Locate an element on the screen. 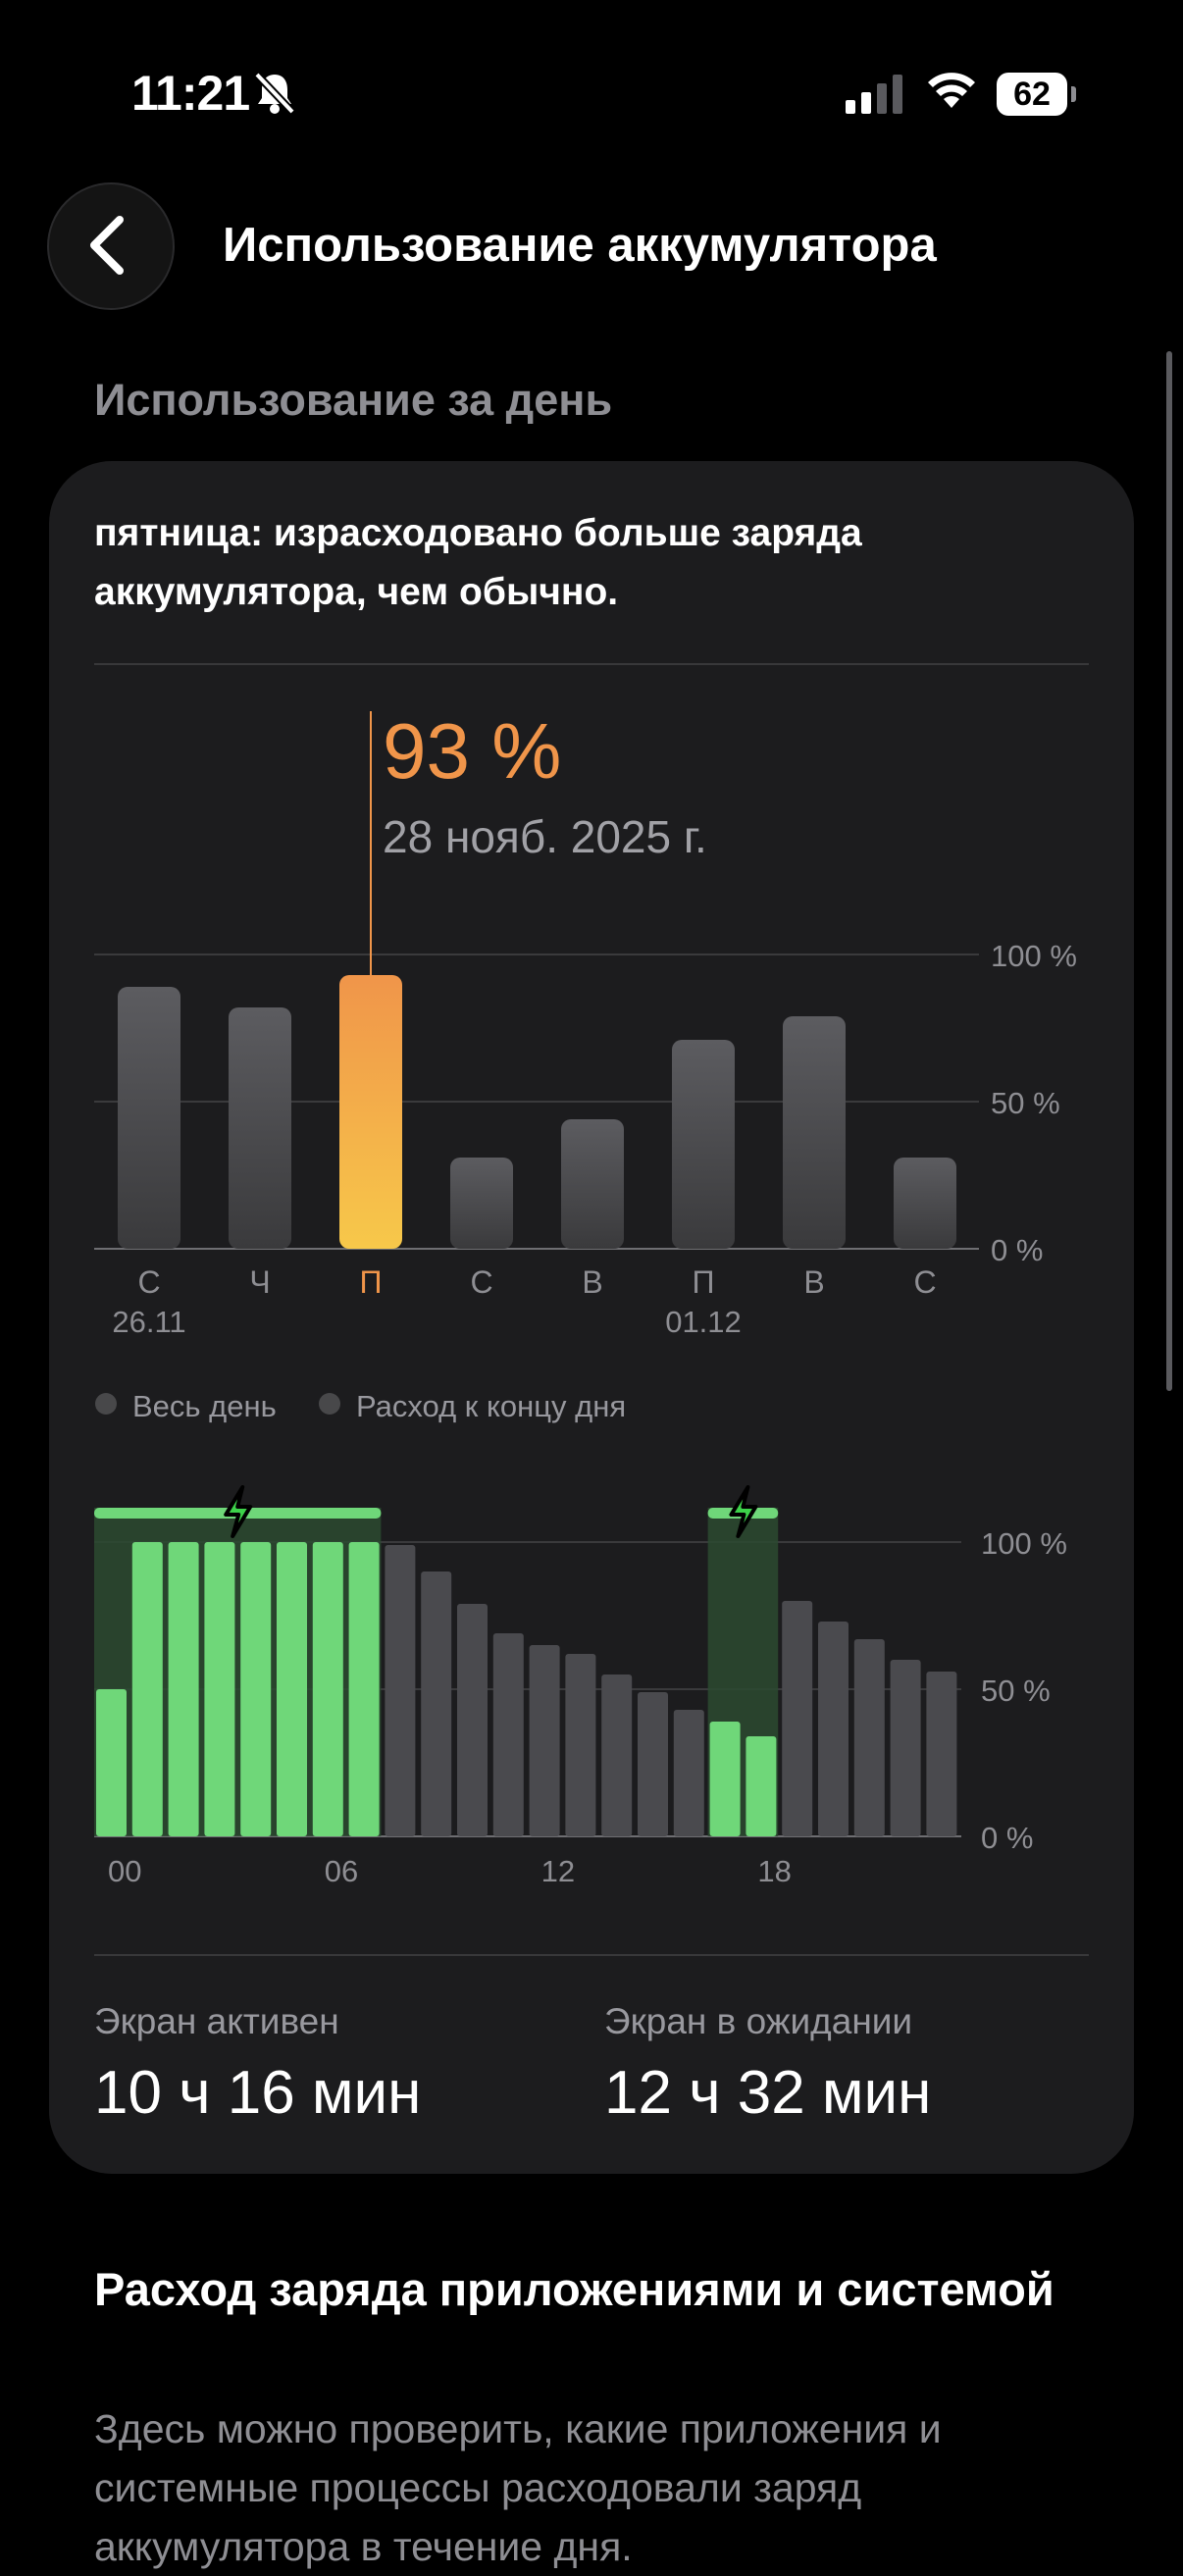 Image resolution: width=1183 pixels, height=2576 pixels. status-time: 11:21 is located at coordinates (190, 93).